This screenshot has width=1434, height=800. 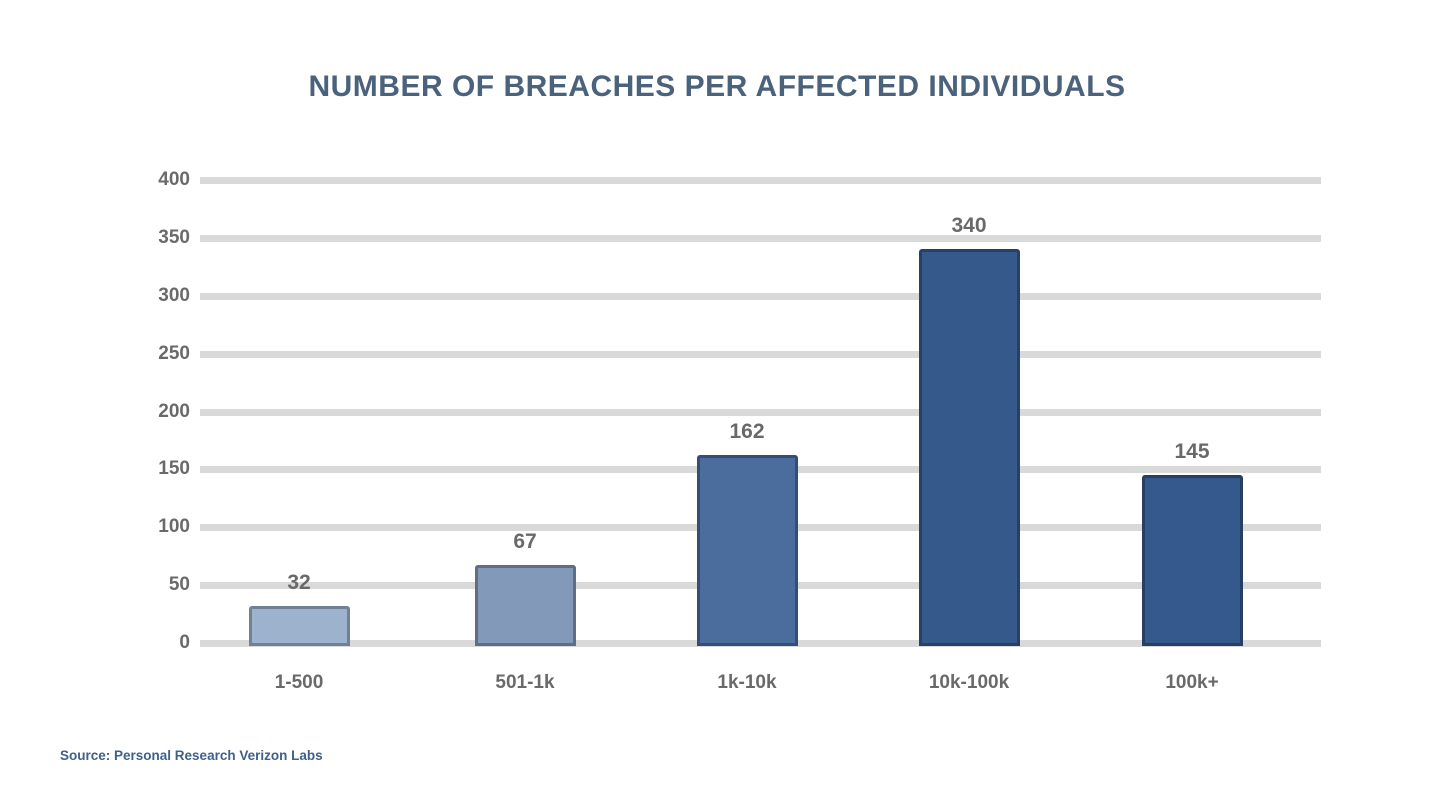 What do you see at coordinates (969, 447) in the screenshot?
I see `bar-10k-100k` at bounding box center [969, 447].